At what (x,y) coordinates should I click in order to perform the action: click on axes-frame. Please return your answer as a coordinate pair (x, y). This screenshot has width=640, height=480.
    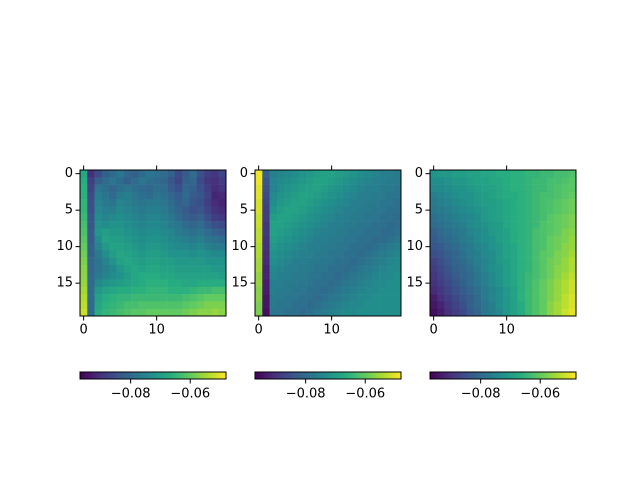
    Looking at the image, I should click on (153, 243).